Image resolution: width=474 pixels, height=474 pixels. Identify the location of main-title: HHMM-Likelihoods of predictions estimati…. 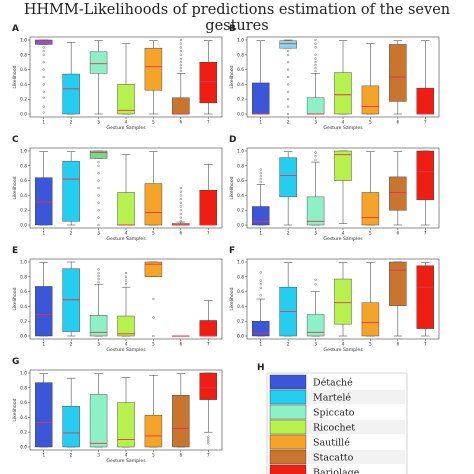
(237, 18).